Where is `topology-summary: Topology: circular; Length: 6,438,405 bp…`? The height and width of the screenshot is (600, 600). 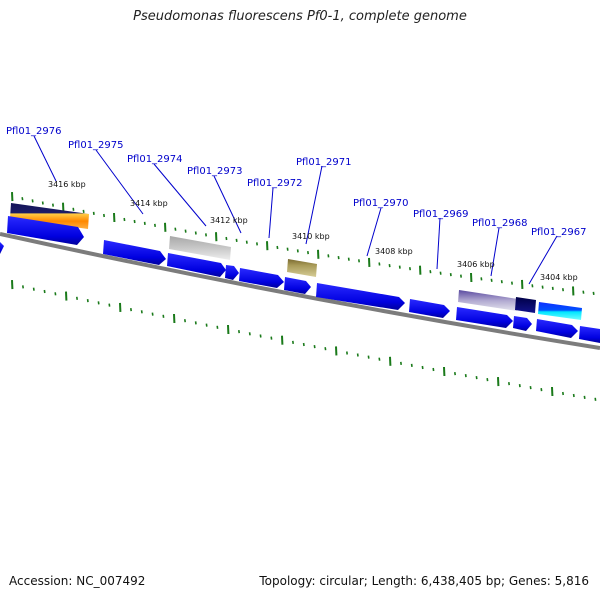 topology-summary: Topology: circular; Length: 6,438,405 bp… is located at coordinates (424, 581).